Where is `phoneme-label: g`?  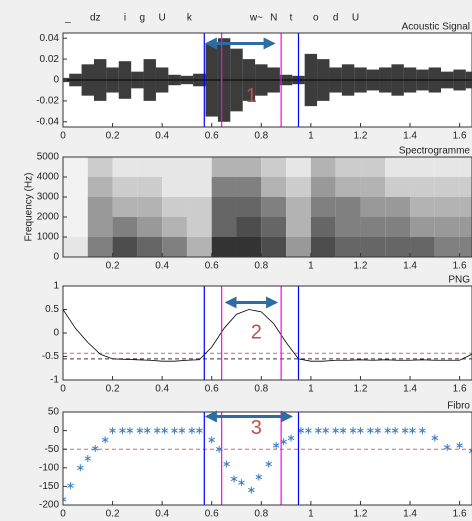
phoneme-label: g is located at coordinates (143, 18).